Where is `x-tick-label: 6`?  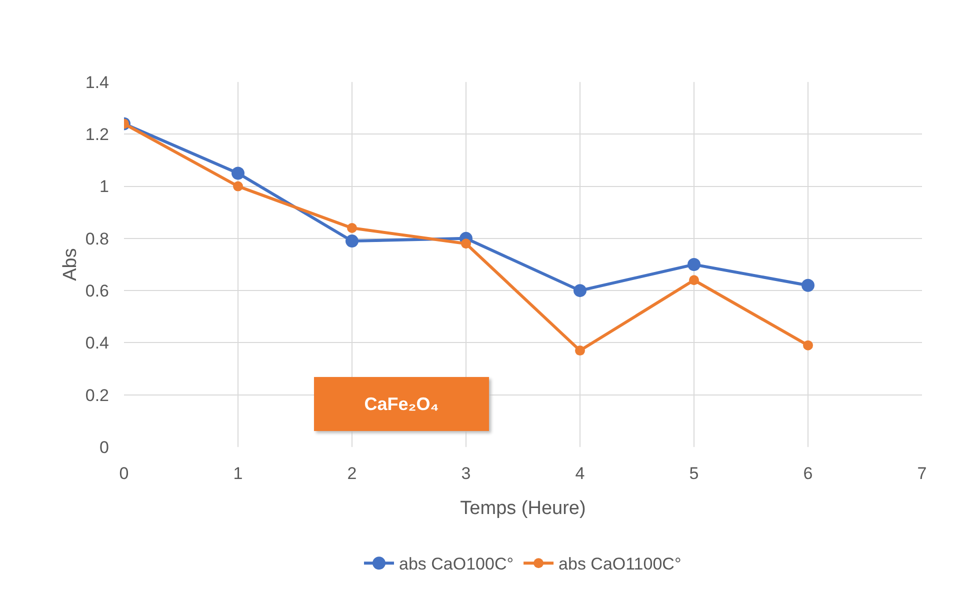
x-tick-label: 6 is located at coordinates (808, 473).